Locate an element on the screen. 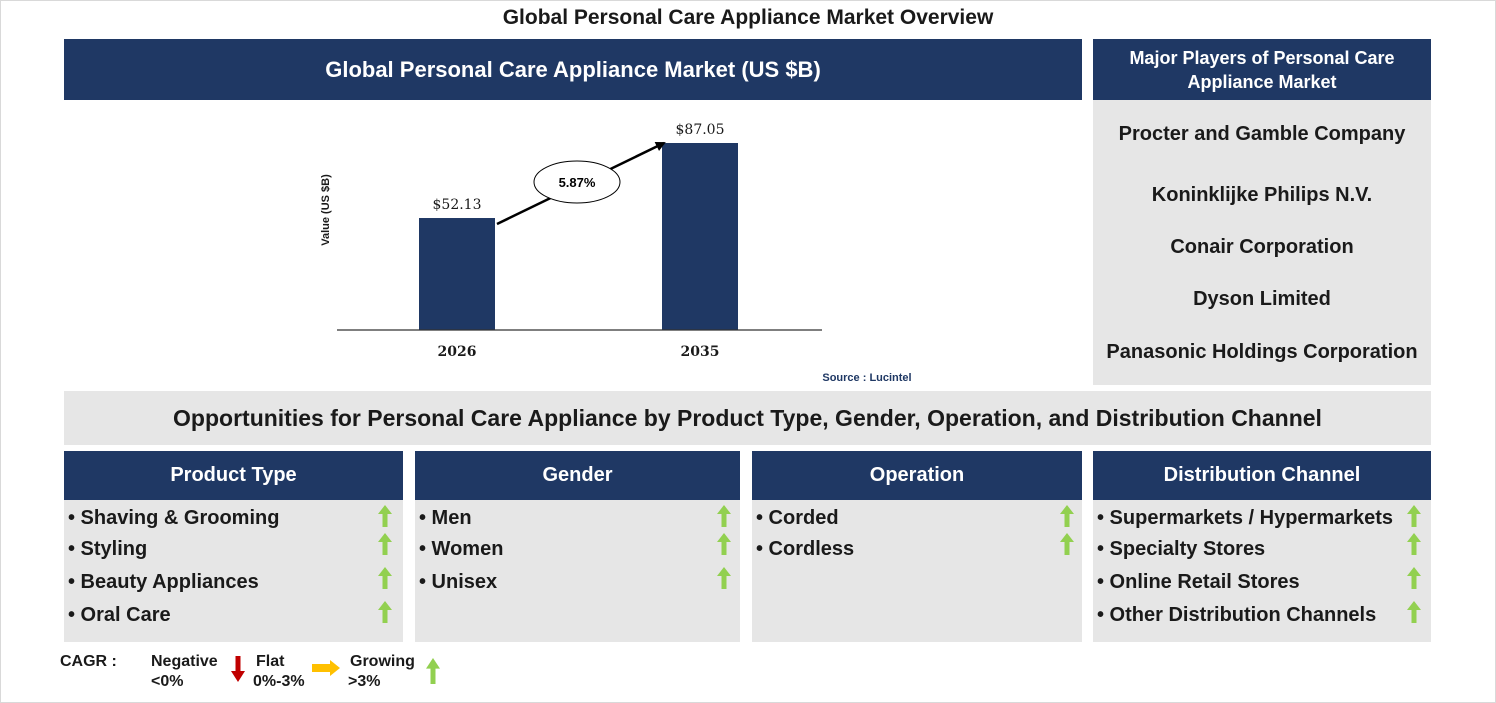 Image resolution: width=1496 pixels, height=703 pixels. bar-value-label: $87.05 is located at coordinates (700, 130).